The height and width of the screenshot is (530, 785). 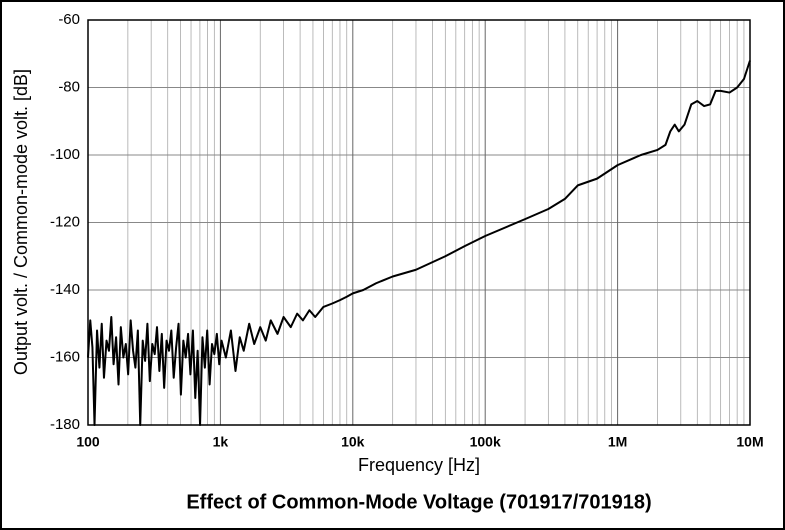 I want to click on y-tick-label: -140, so click(x=65, y=289).